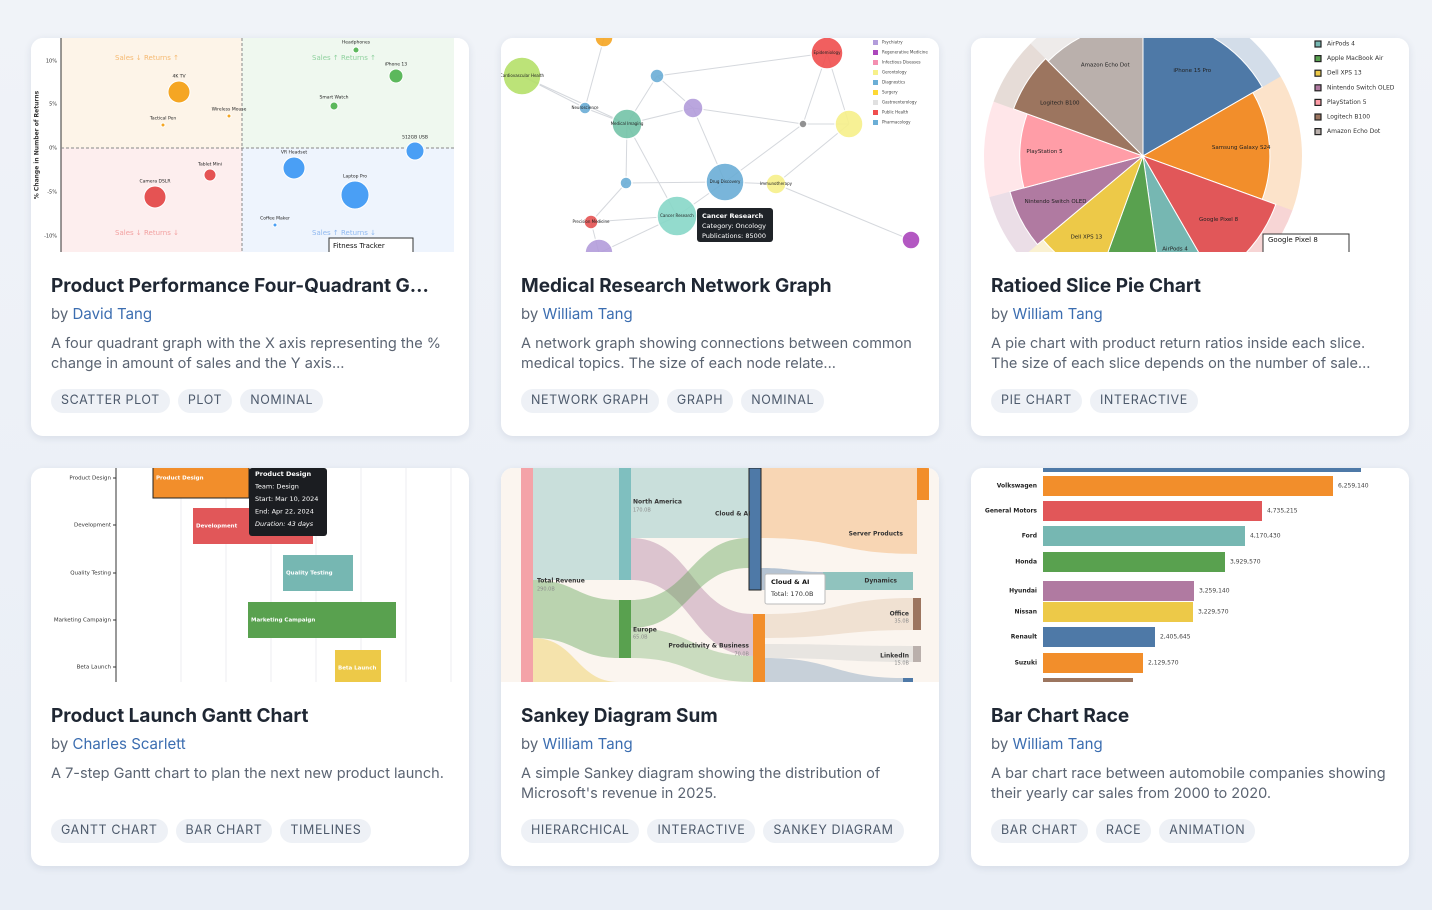  What do you see at coordinates (1293, 240) in the screenshot?
I see `preview-label: Google Pixel 8` at bounding box center [1293, 240].